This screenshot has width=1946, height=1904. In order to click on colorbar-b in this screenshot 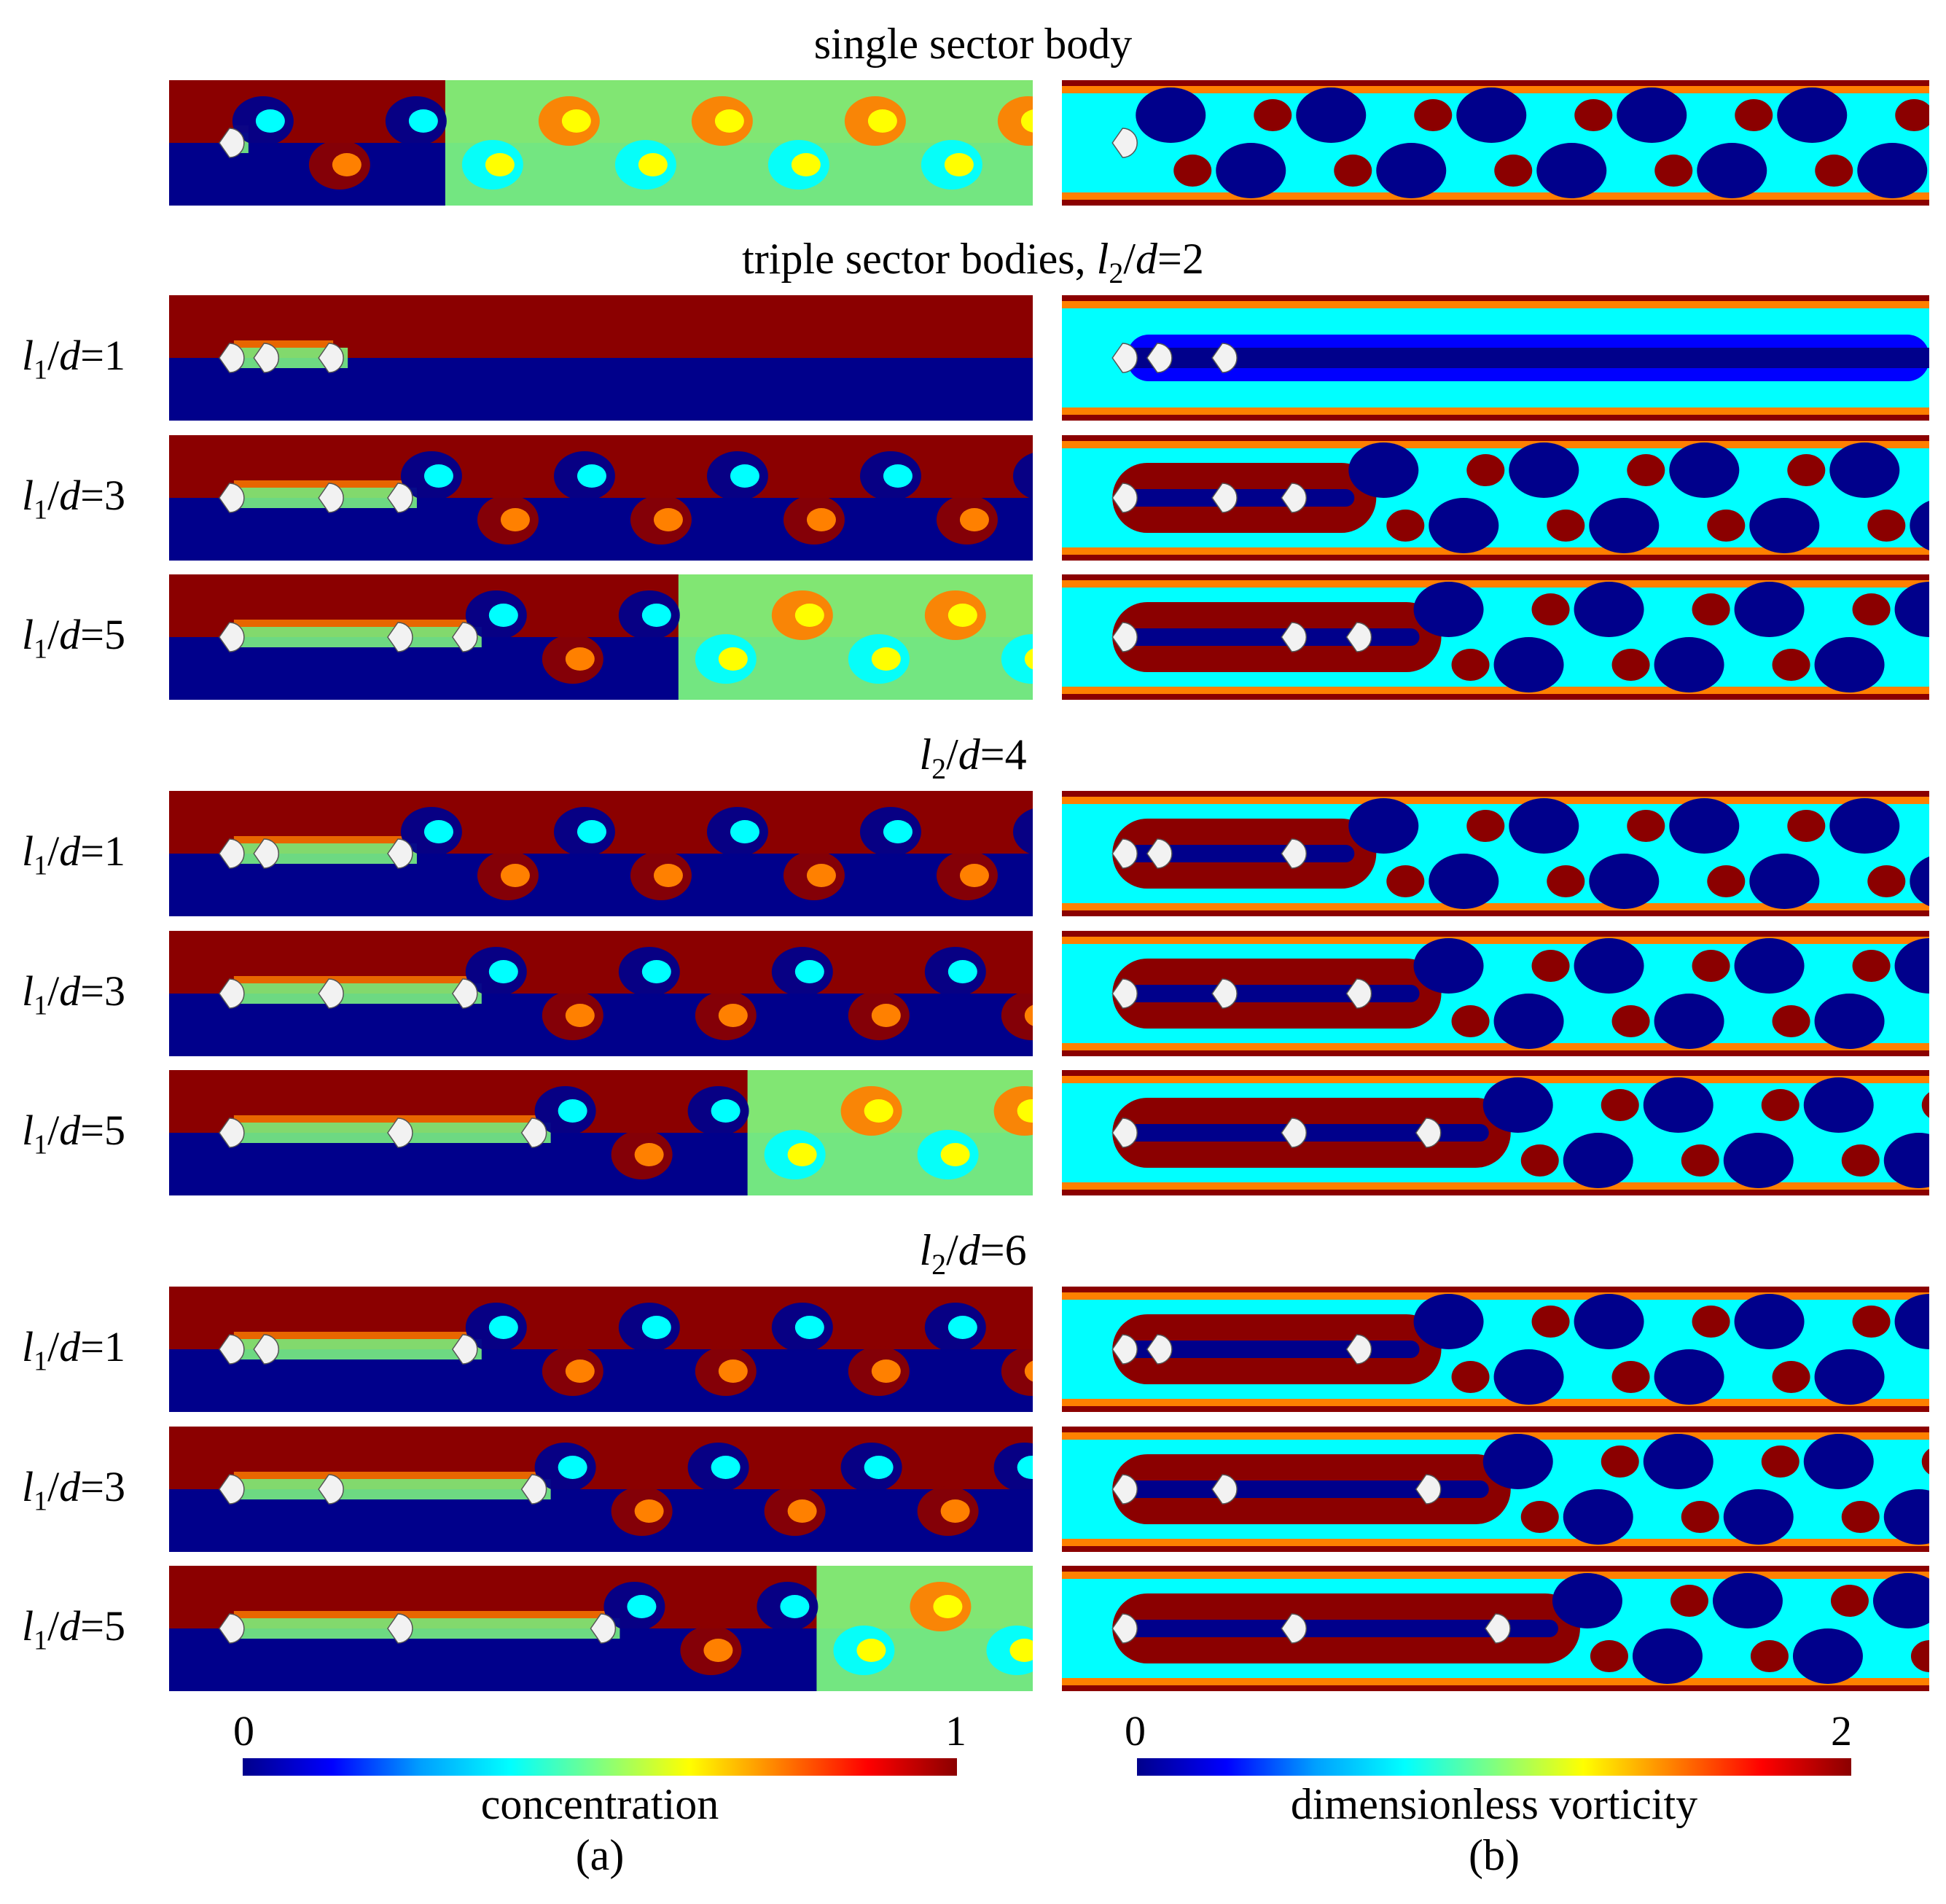, I will do `click(1494, 1767)`.